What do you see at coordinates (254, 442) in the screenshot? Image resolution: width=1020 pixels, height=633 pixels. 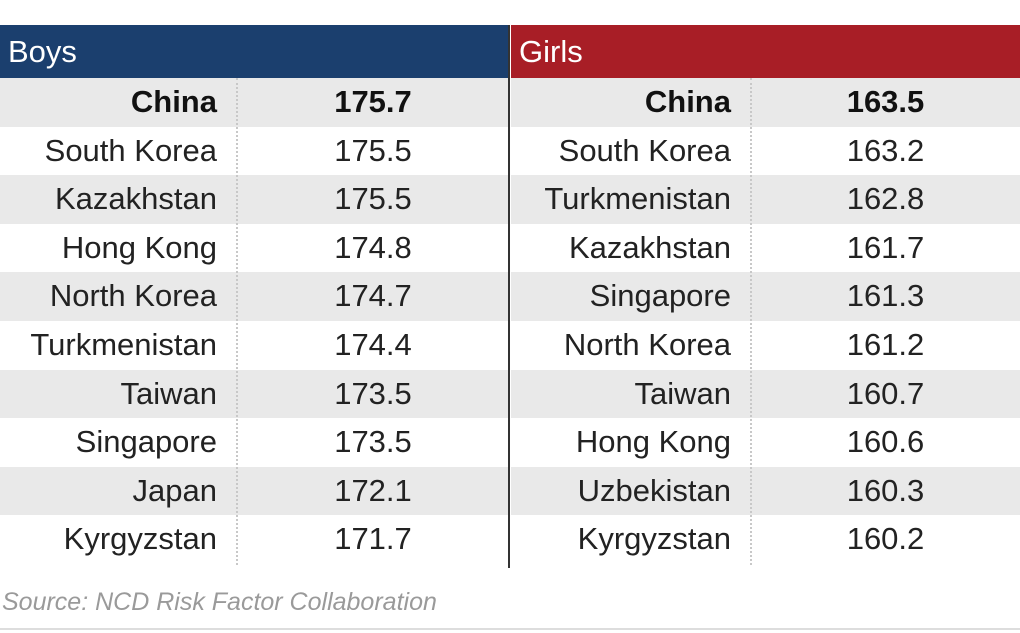 I see `boys-table-row: Singapore 173.5` at bounding box center [254, 442].